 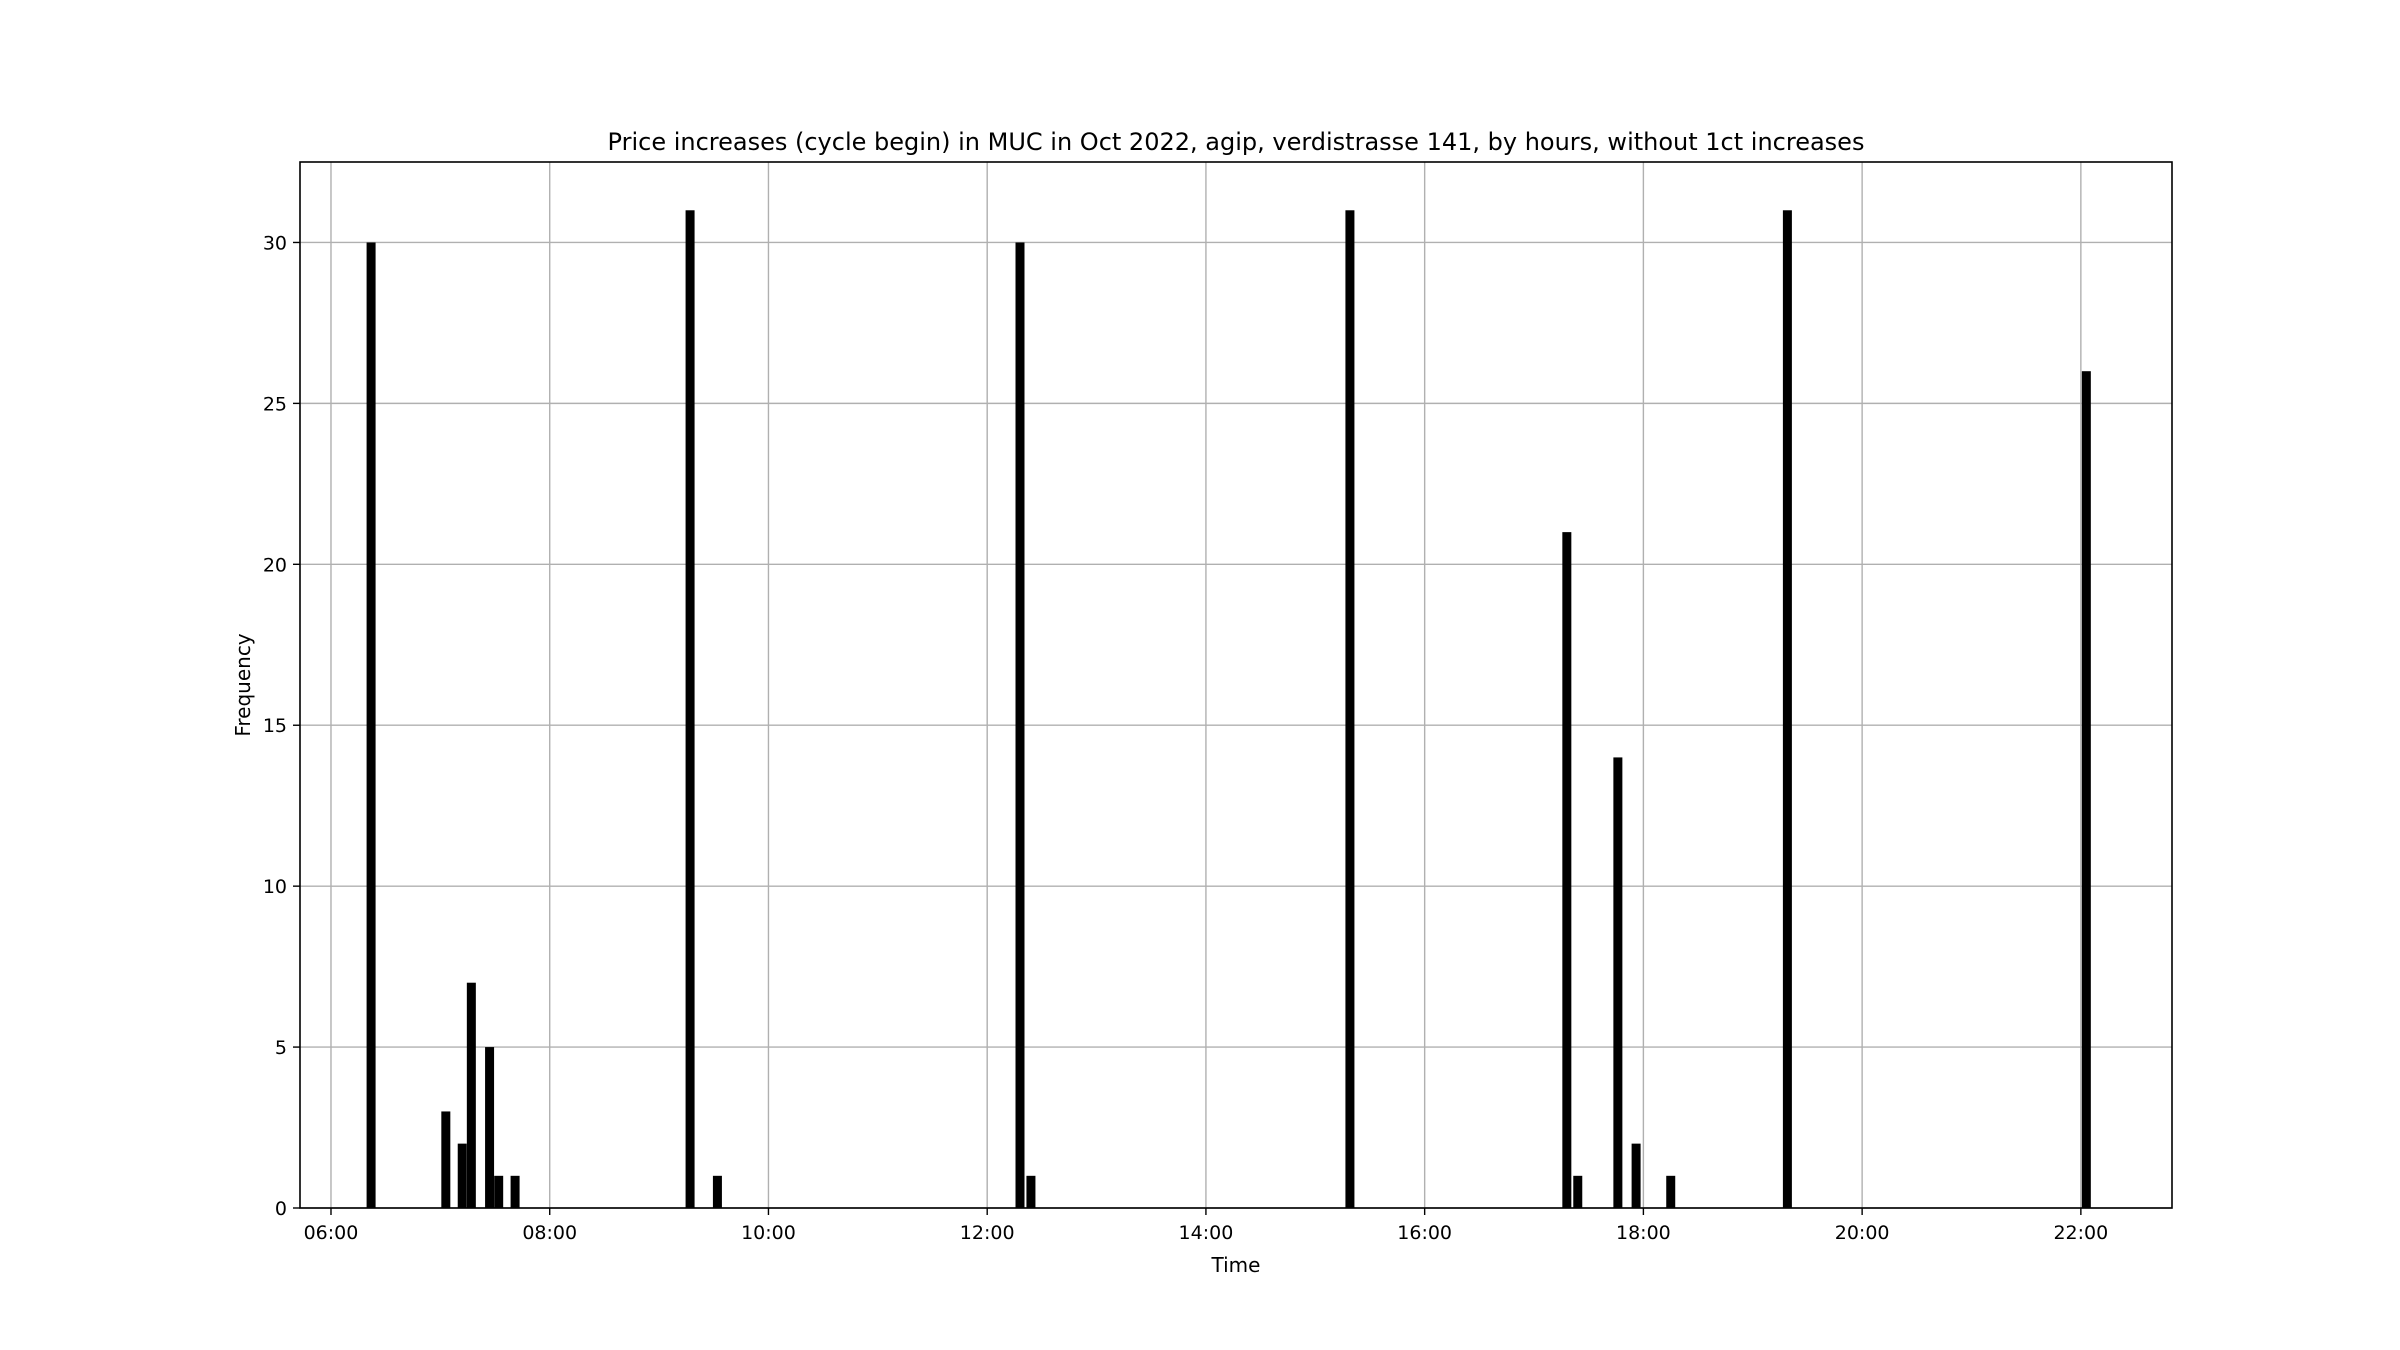 I want to click on x-tick-label: 20:00, so click(x=1862, y=1233).